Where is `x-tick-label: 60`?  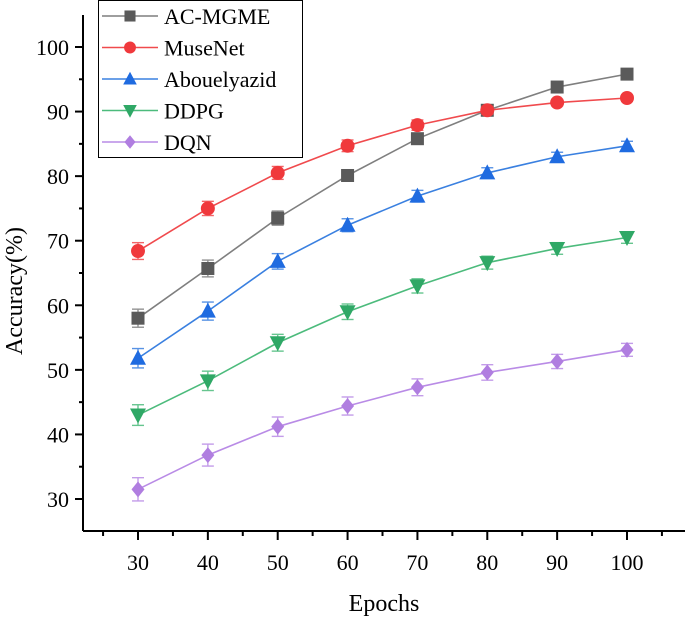 x-tick-label: 60 is located at coordinates (348, 562).